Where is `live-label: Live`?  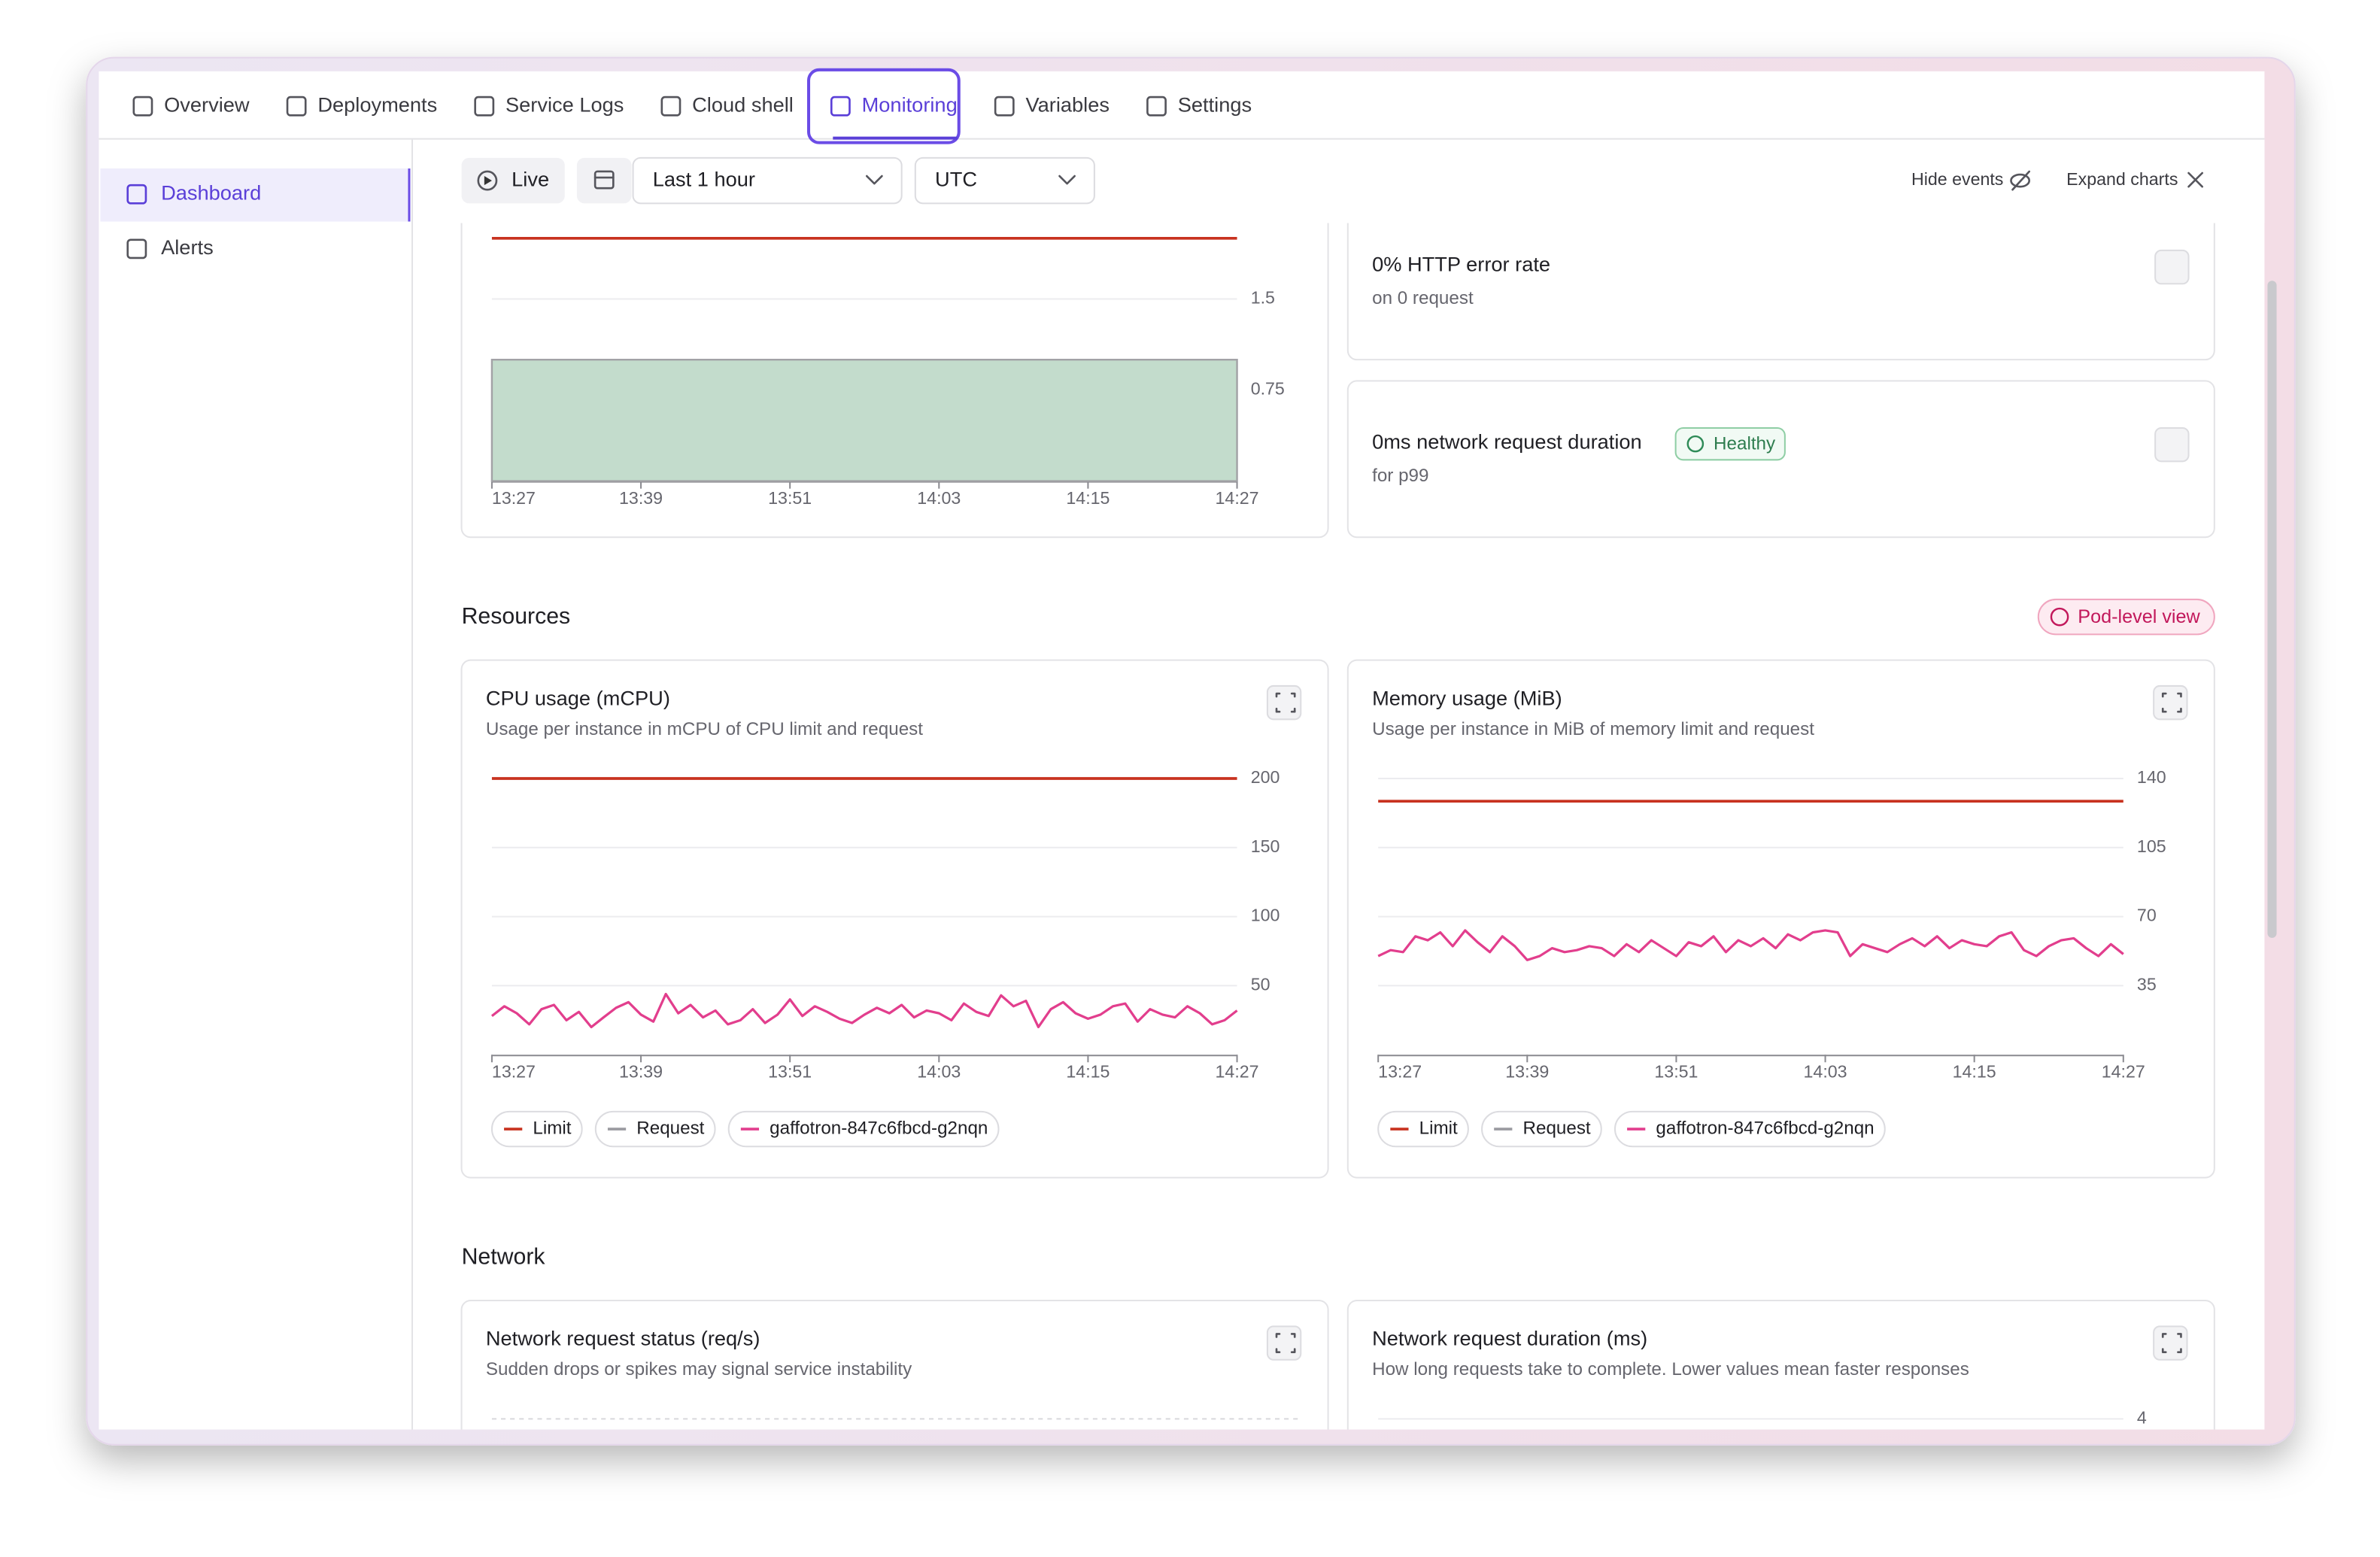
live-label: Live is located at coordinates (530, 178).